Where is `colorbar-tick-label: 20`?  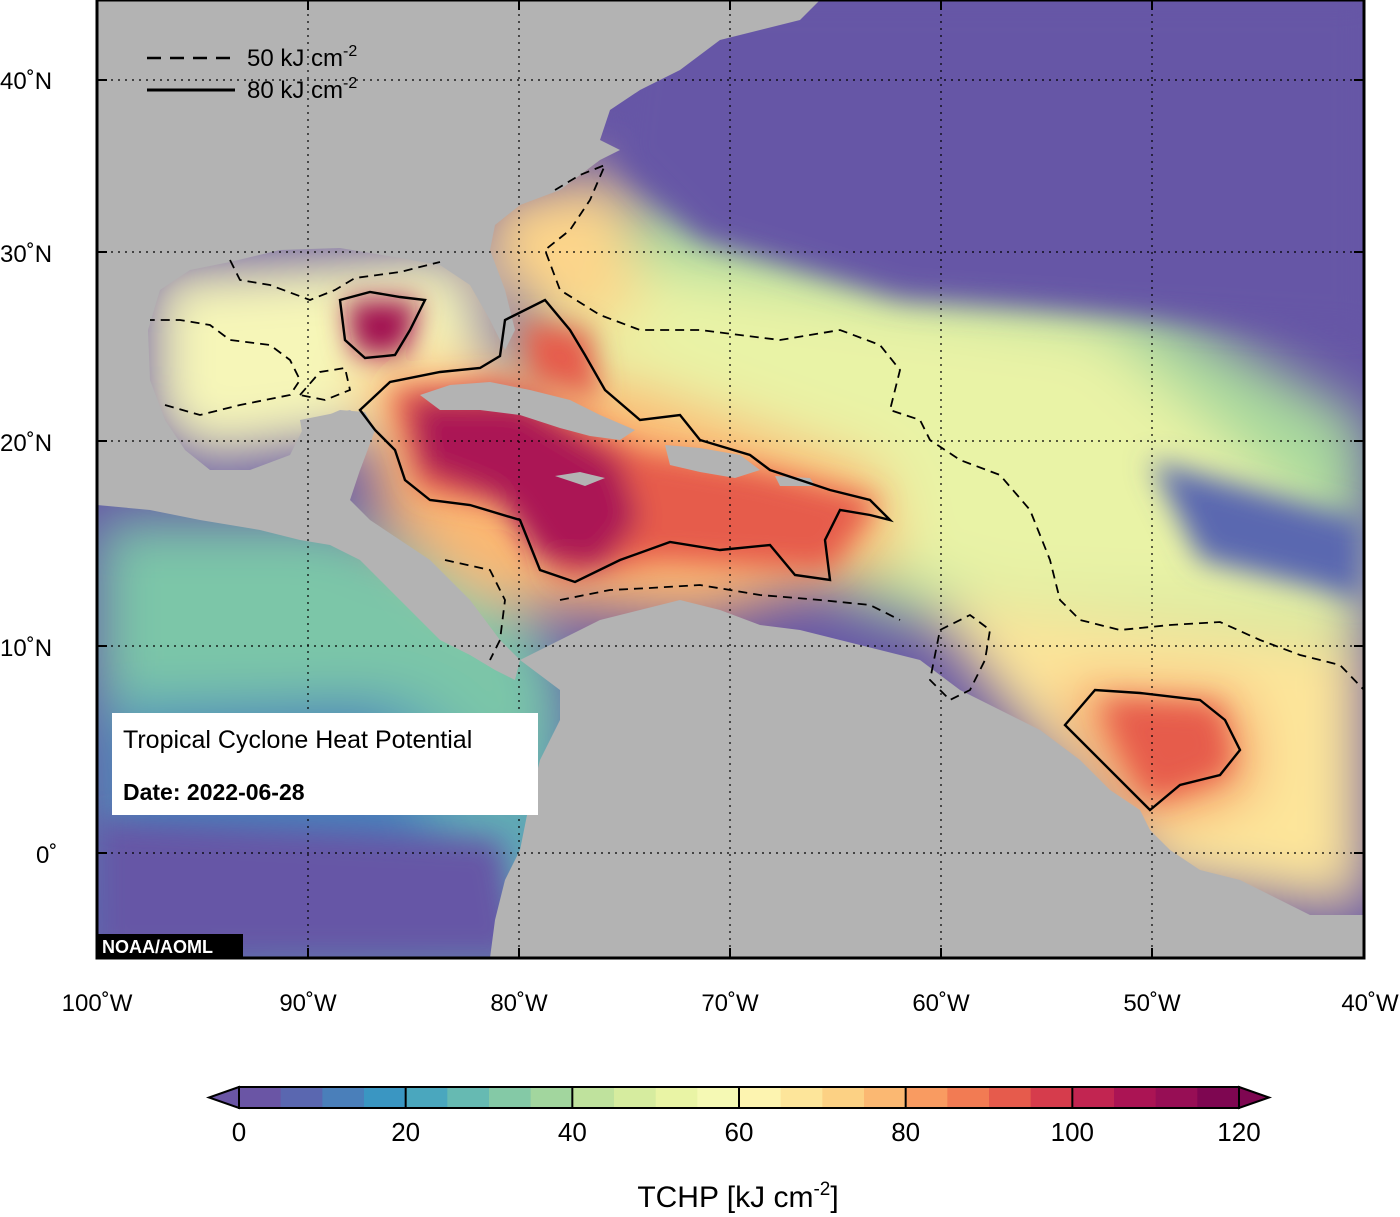 colorbar-tick-label: 20 is located at coordinates (405, 1132).